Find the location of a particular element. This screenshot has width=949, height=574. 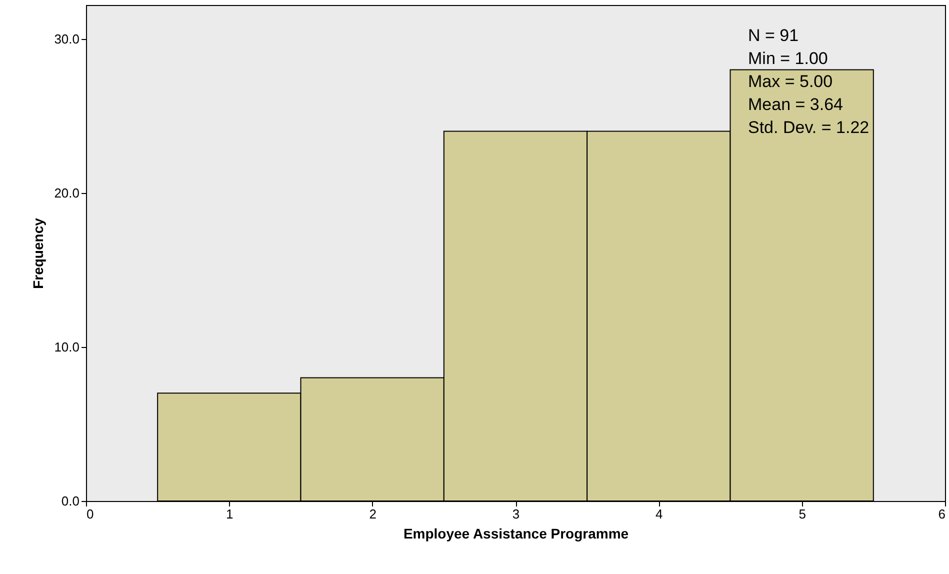

x-tick-label: 3 is located at coordinates (516, 514).